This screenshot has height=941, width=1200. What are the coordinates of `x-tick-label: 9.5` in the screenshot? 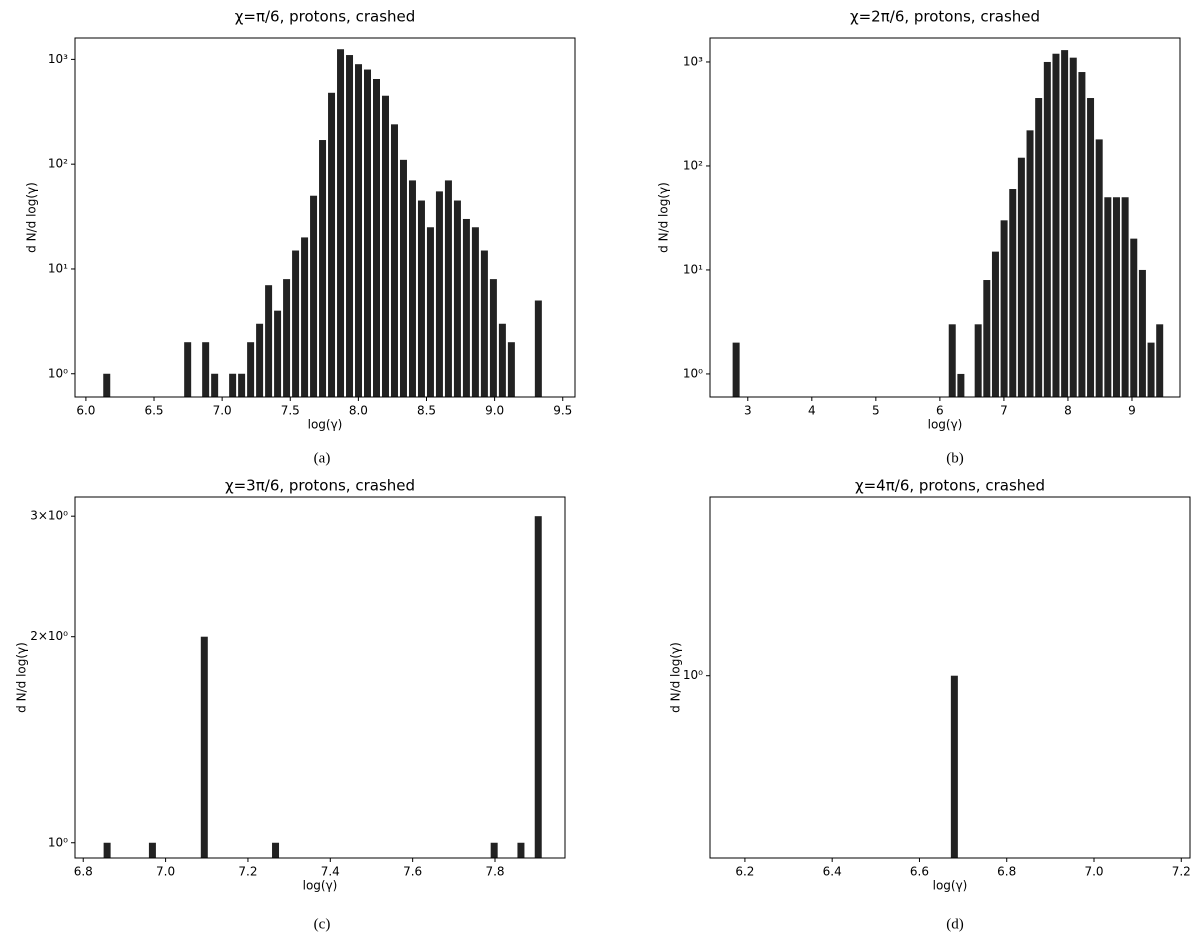 It's located at (562, 411).